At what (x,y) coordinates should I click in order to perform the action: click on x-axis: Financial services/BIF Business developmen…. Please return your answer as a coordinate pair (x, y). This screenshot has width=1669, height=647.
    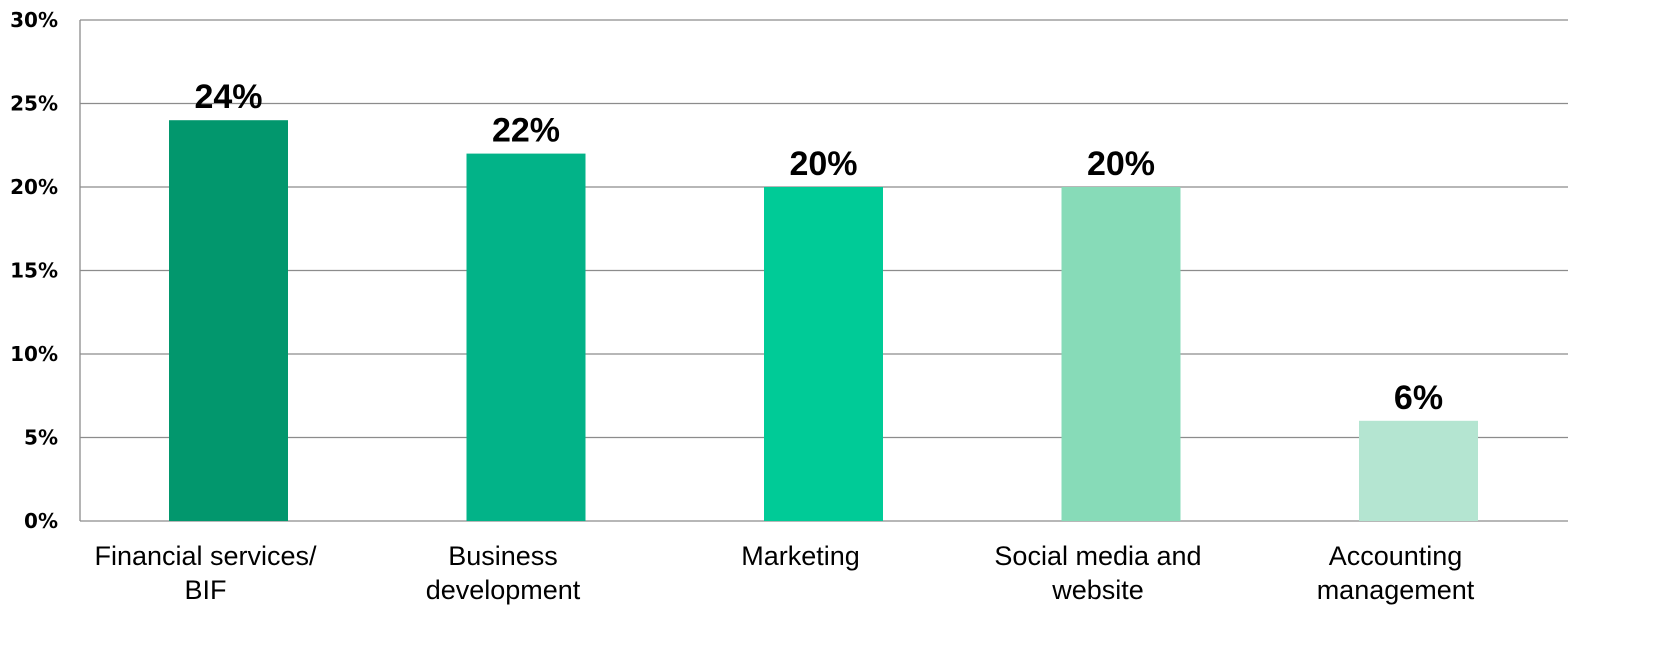
    Looking at the image, I should click on (784, 573).